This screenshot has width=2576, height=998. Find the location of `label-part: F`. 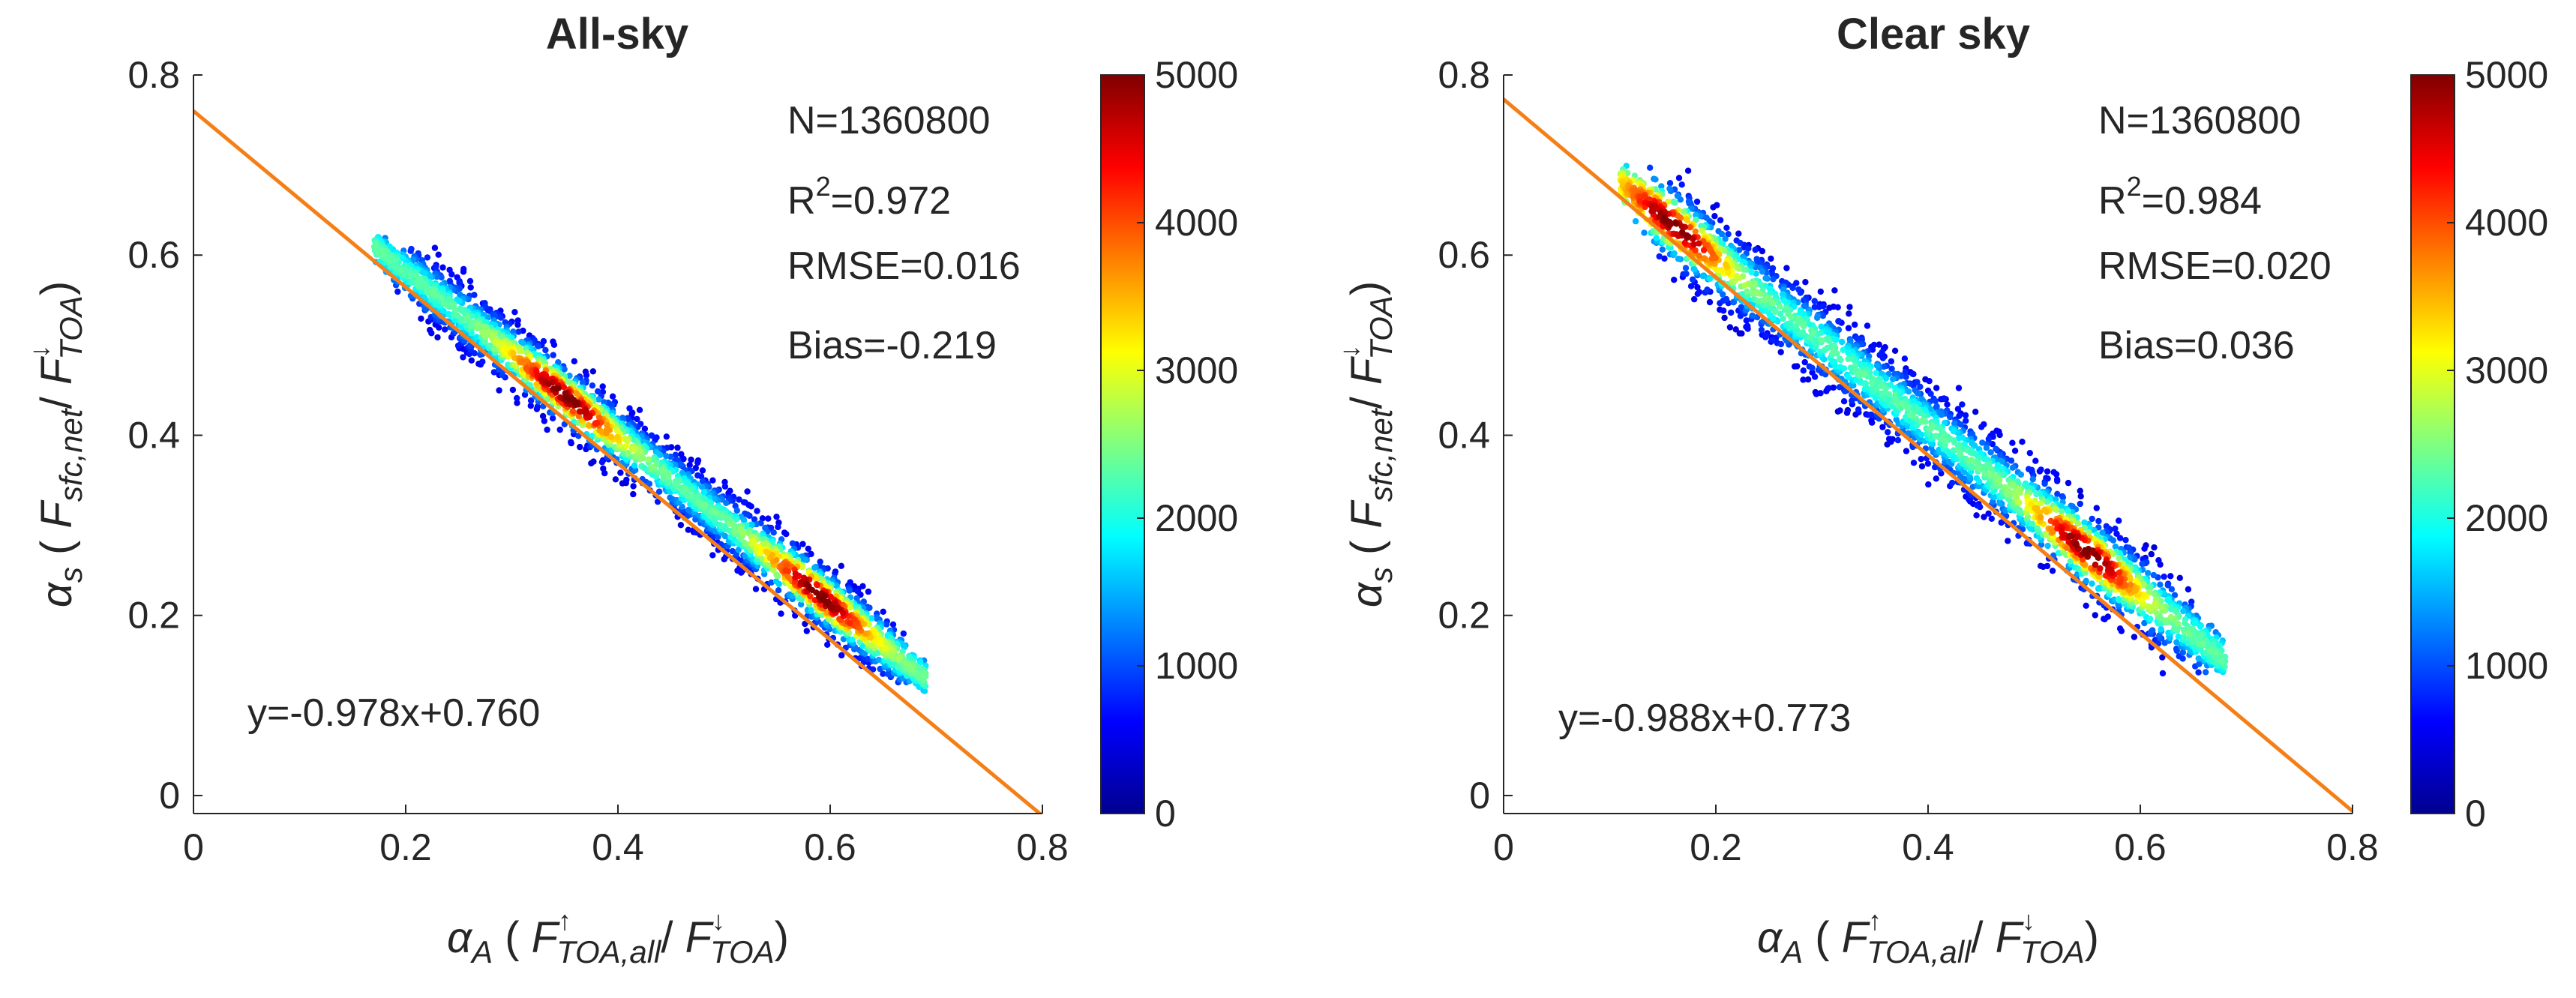

label-part: F is located at coordinates (700, 938).